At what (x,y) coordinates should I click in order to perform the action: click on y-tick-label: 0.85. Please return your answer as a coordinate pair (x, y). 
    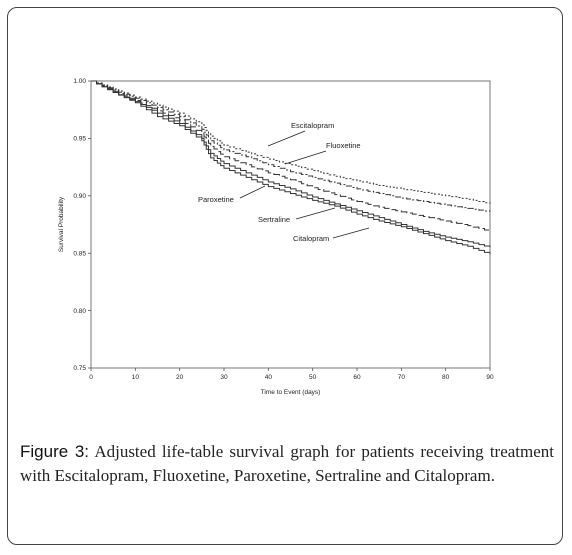
    Looking at the image, I should click on (79, 253).